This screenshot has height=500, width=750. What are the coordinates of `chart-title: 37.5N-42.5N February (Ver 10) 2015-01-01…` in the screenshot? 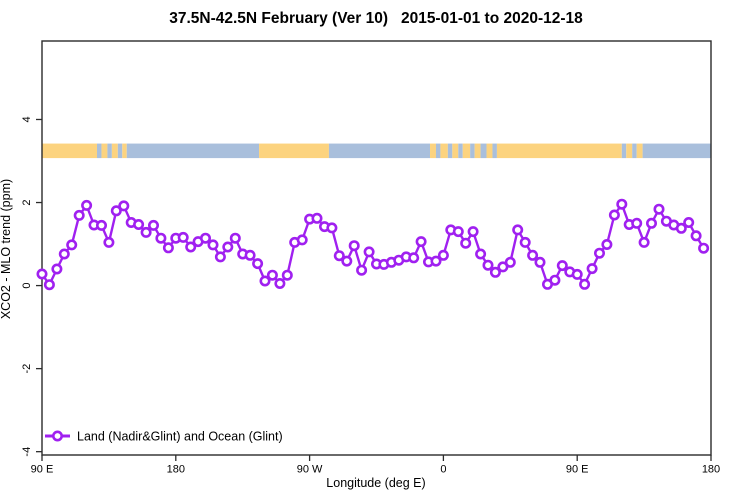 It's located at (376, 18).